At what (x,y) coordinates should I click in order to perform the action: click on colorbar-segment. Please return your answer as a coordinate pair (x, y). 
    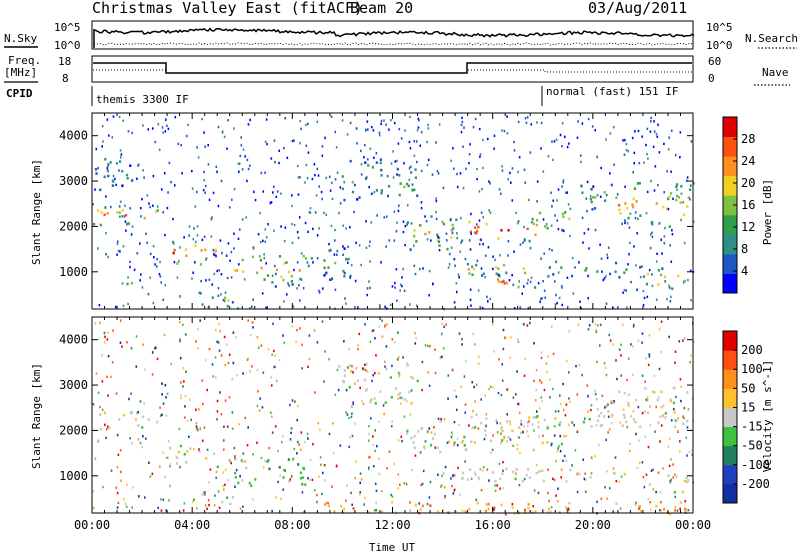
    Looking at the image, I should click on (730, 417).